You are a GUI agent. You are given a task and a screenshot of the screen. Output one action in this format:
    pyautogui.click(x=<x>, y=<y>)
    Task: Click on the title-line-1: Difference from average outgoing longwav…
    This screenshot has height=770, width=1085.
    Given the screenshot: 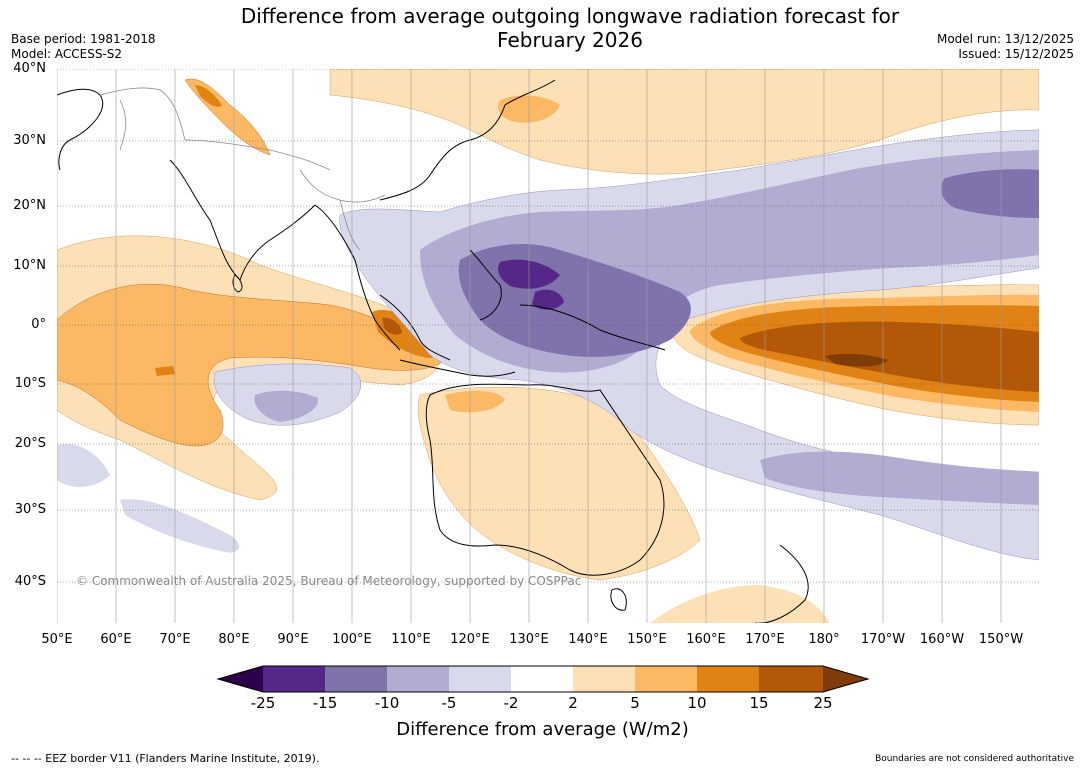 What is the action you would take?
    pyautogui.click(x=570, y=16)
    